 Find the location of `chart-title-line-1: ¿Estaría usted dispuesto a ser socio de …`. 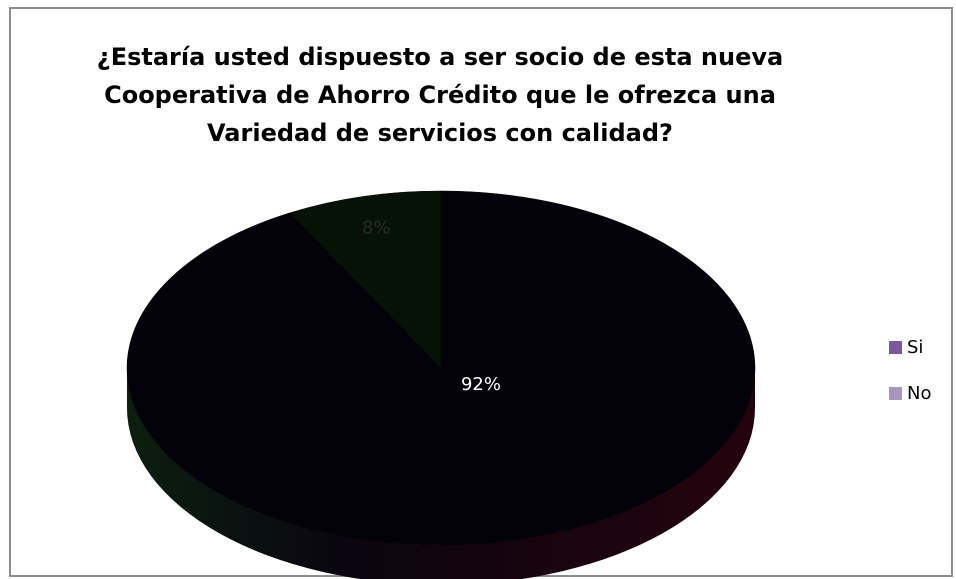

chart-title-line-1: ¿Estaría usted dispuesto a ser socio de … is located at coordinates (440, 57).